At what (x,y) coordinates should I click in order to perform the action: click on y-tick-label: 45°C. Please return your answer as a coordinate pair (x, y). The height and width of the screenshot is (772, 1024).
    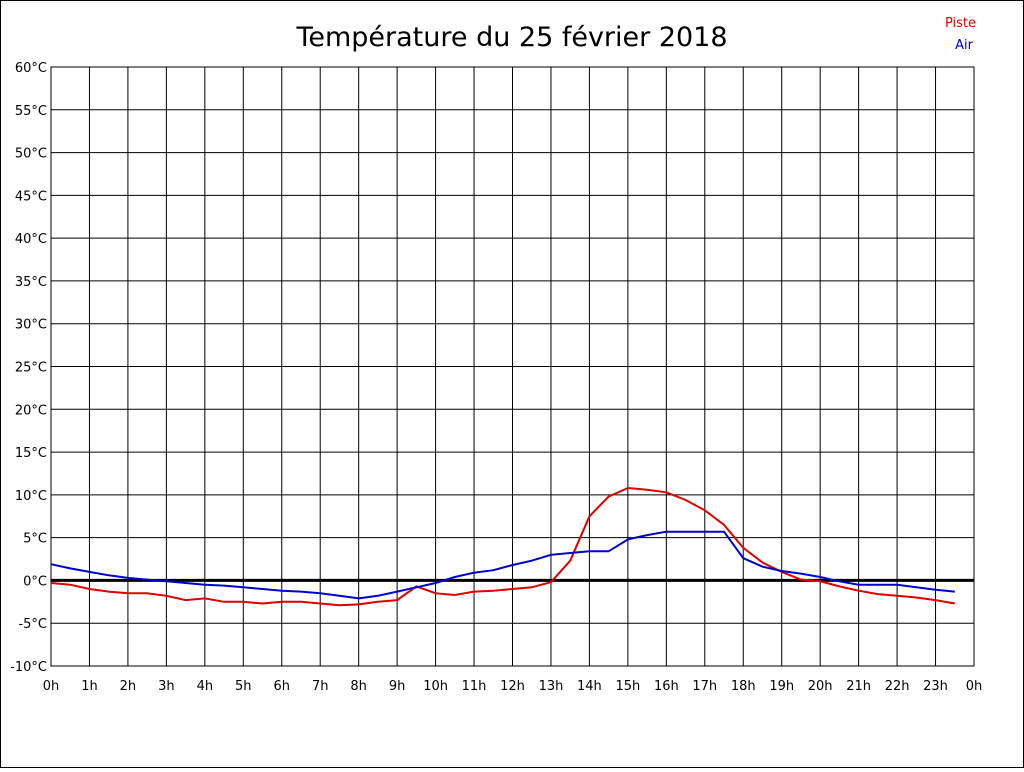
    Looking at the image, I should click on (31, 196).